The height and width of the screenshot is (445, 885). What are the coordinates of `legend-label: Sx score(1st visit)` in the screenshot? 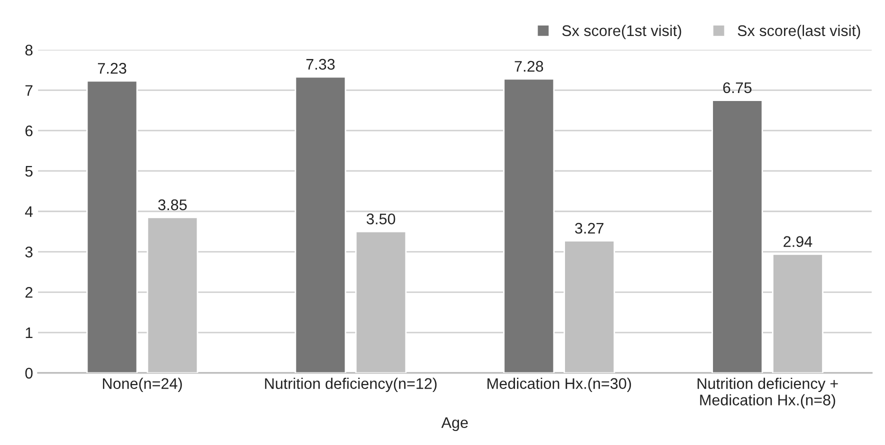 It's located at (622, 32).